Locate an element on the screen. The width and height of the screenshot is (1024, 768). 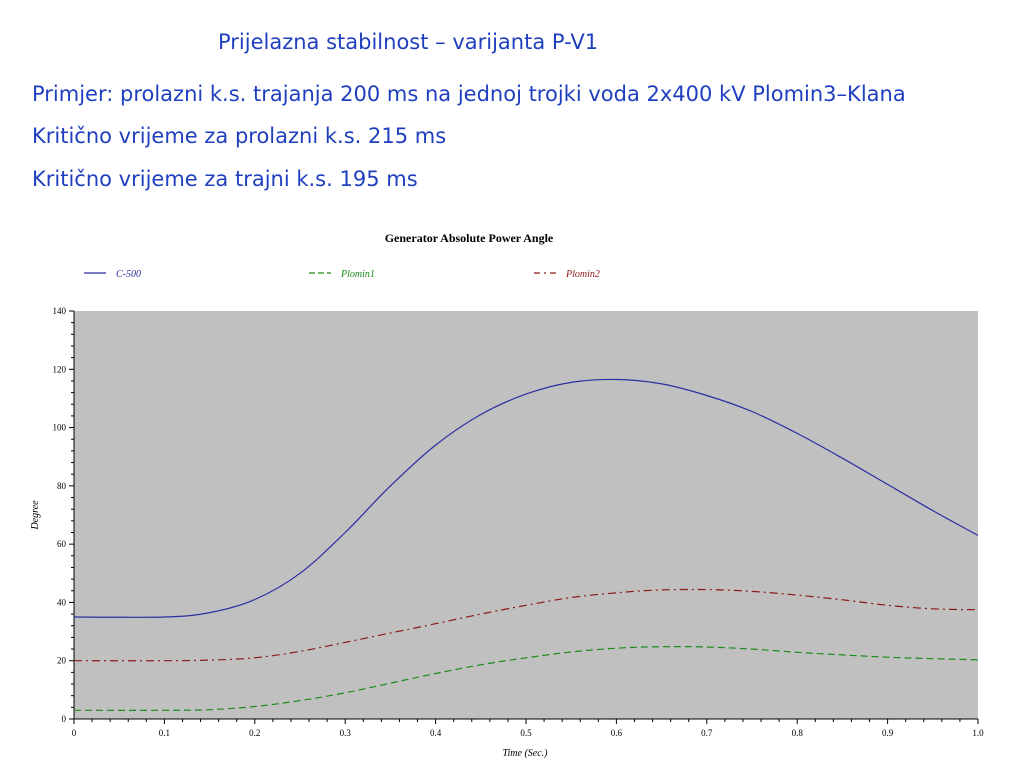
x-tick-label: 0.8 is located at coordinates (798, 733).